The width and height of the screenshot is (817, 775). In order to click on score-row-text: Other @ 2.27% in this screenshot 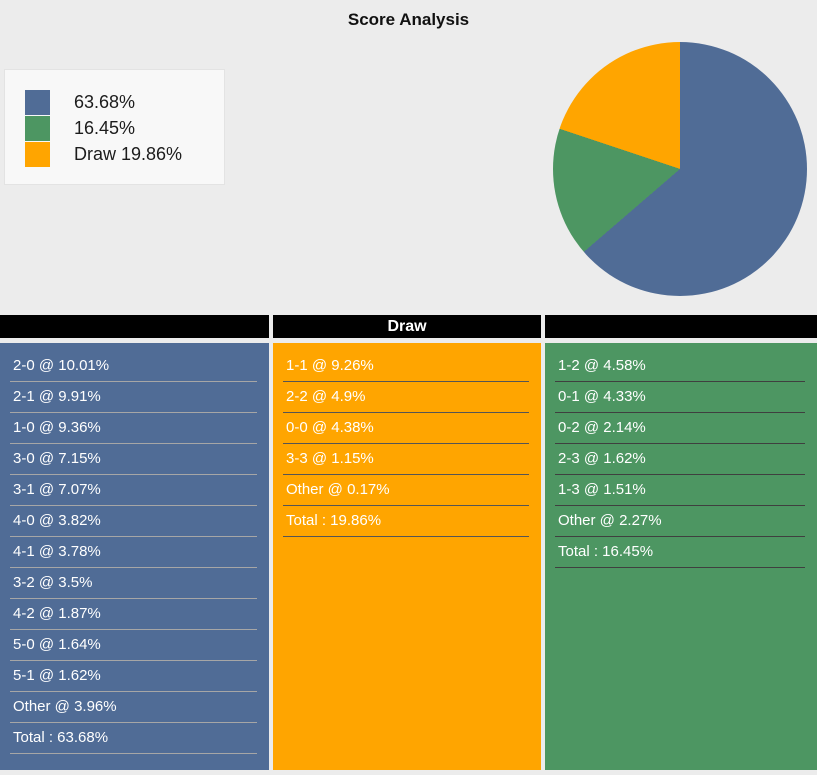, I will do `click(610, 520)`.